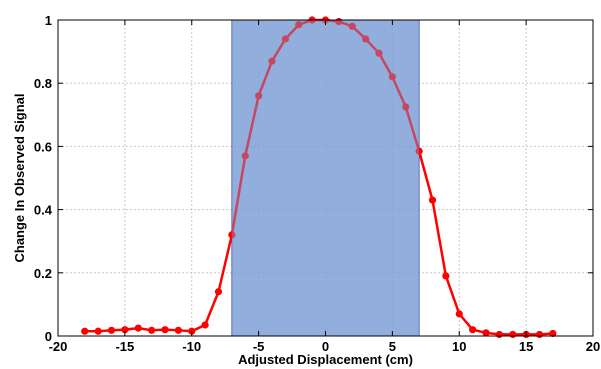  What do you see at coordinates (392, 346) in the screenshot?
I see `x-tick-label: 5` at bounding box center [392, 346].